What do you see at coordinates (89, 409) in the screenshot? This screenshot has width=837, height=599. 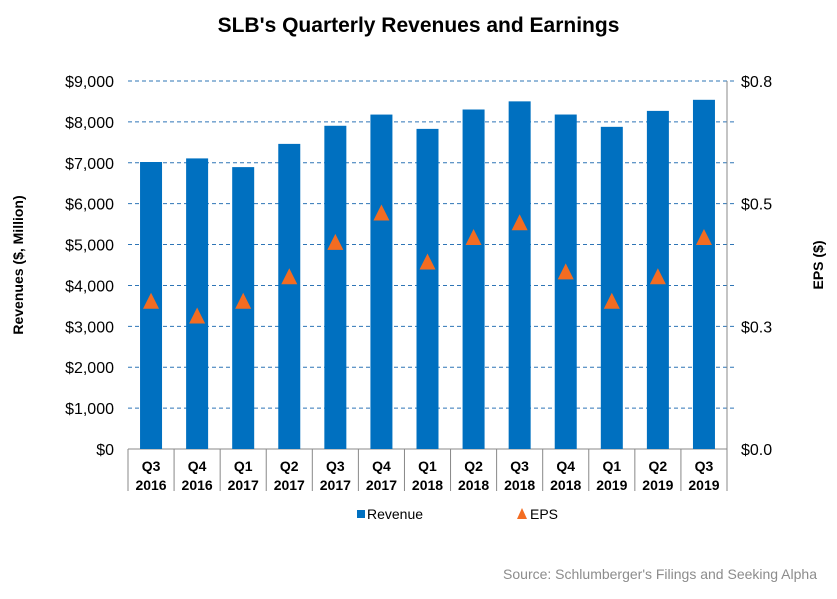 I see `y-tick-label: $1,000` at bounding box center [89, 409].